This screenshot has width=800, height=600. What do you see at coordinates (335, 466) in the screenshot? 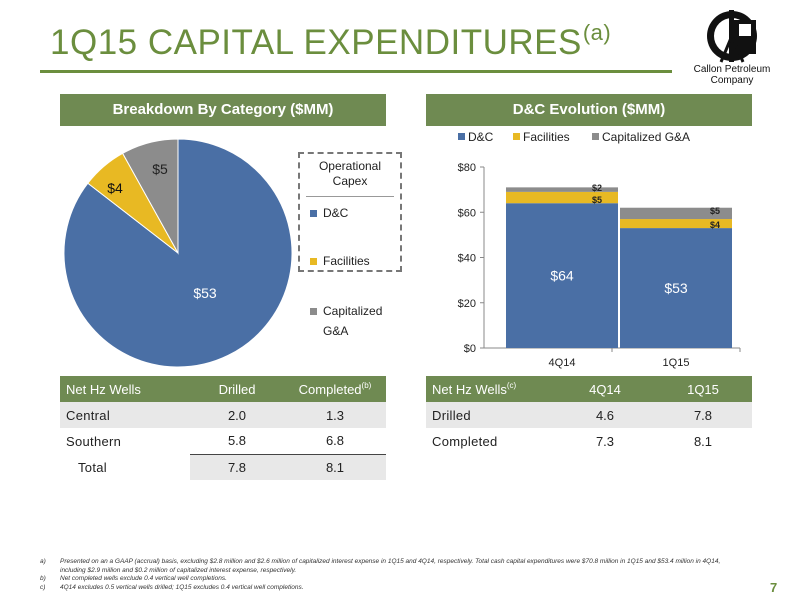
I see `cell-completed: 8.1` at bounding box center [335, 466].